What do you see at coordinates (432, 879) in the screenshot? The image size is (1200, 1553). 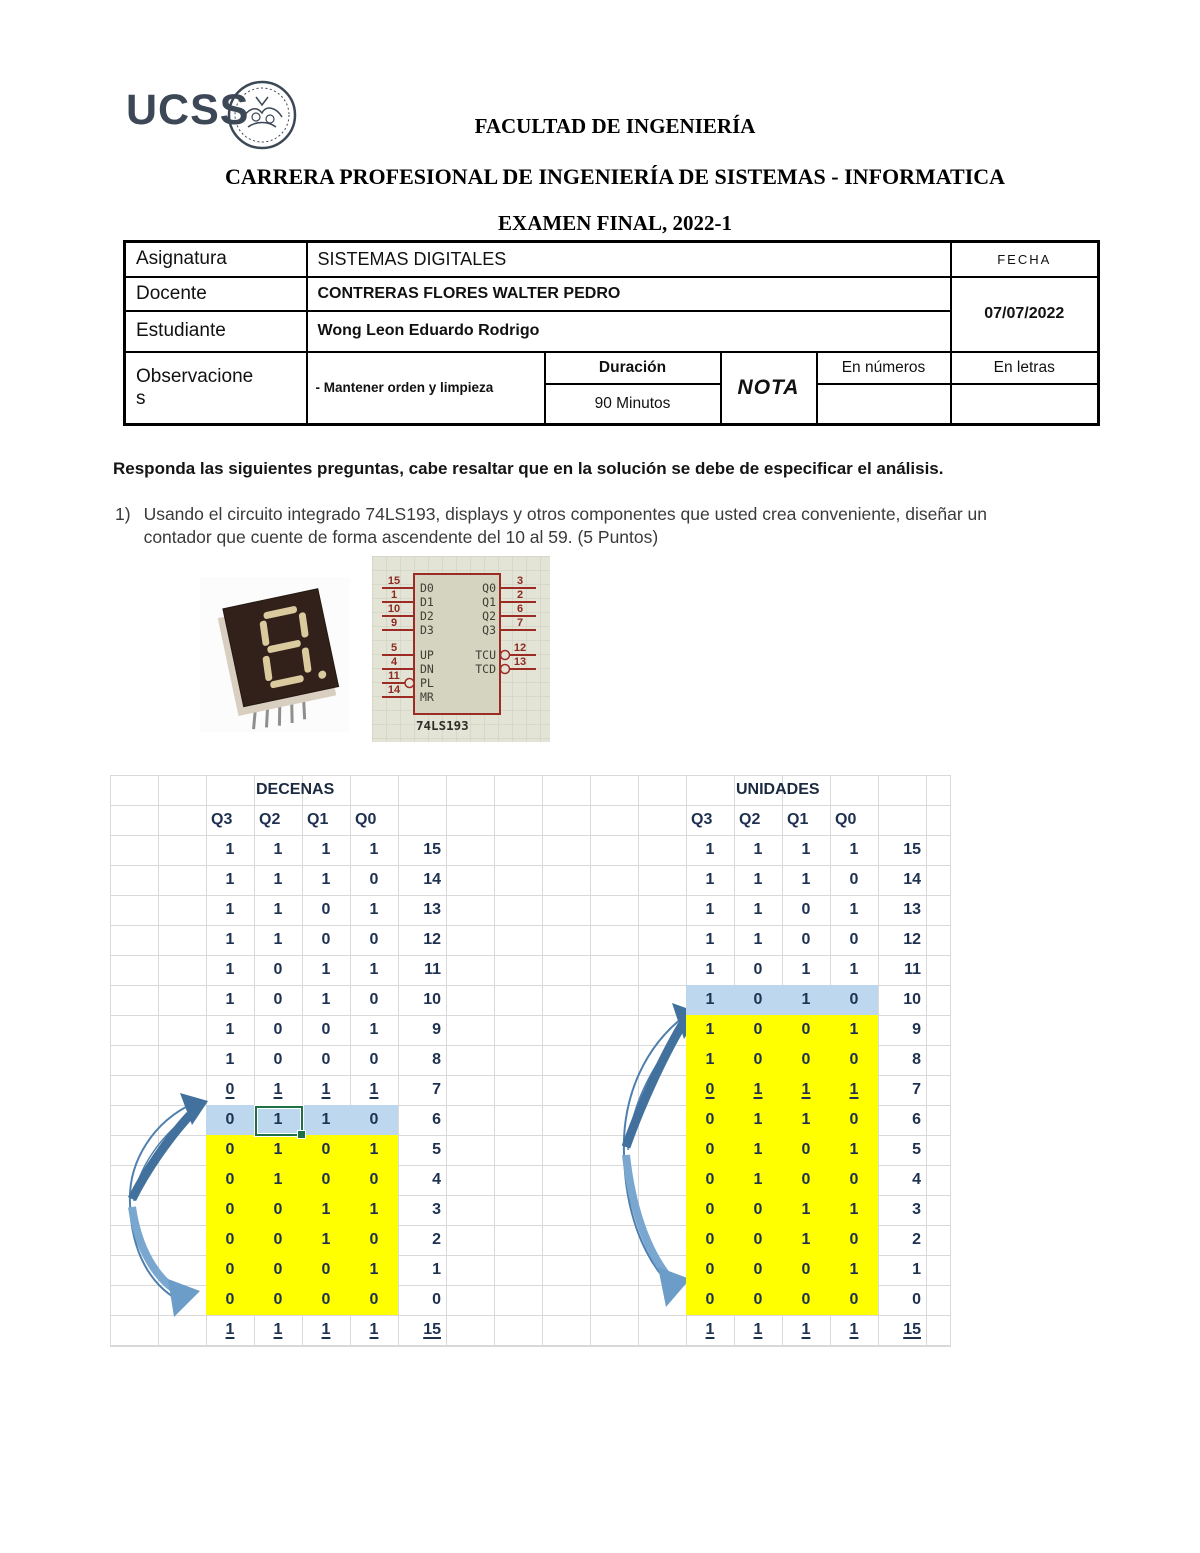 I see `decenas-dec-cell: 14` at bounding box center [432, 879].